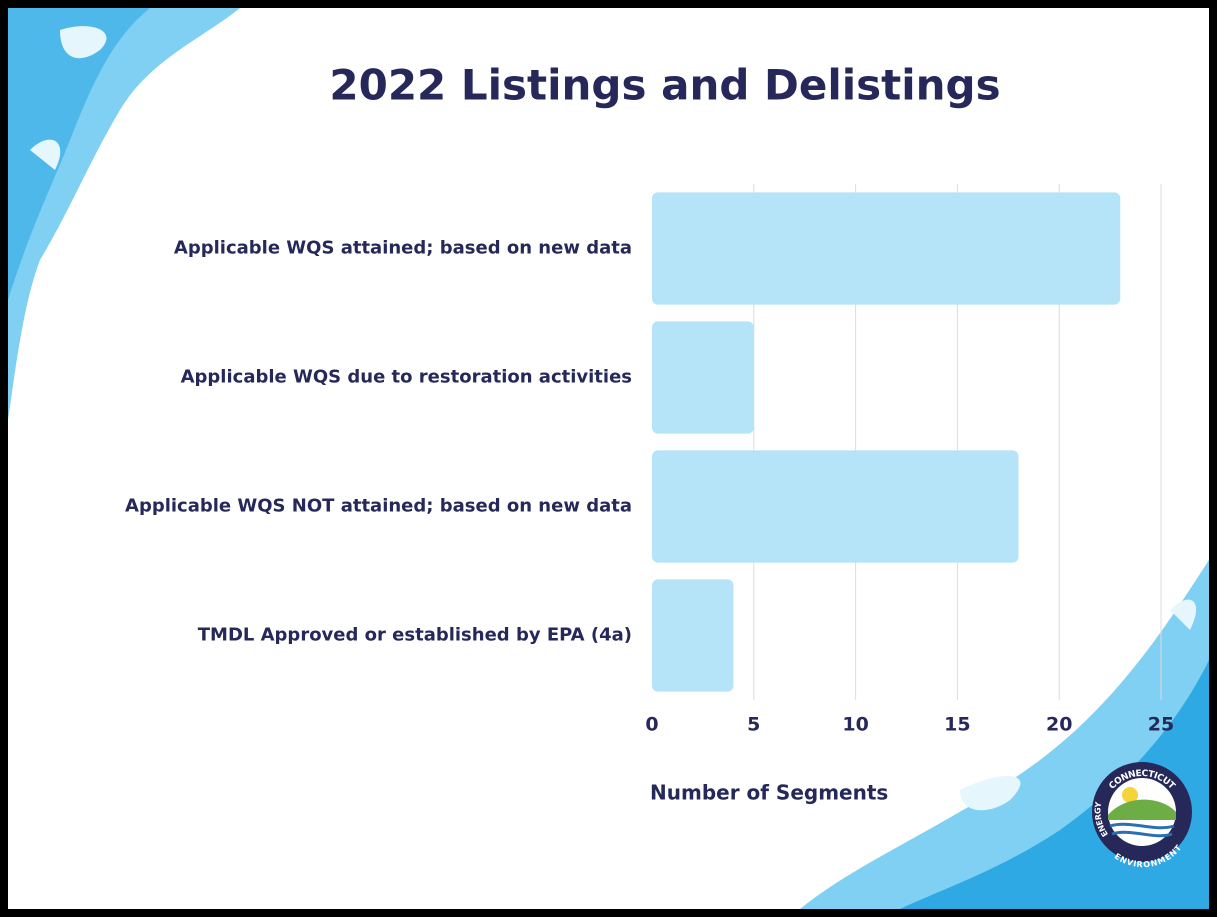 Image resolution: width=1217 pixels, height=917 pixels. I want to click on x-tick-label: 25, so click(1161, 725).